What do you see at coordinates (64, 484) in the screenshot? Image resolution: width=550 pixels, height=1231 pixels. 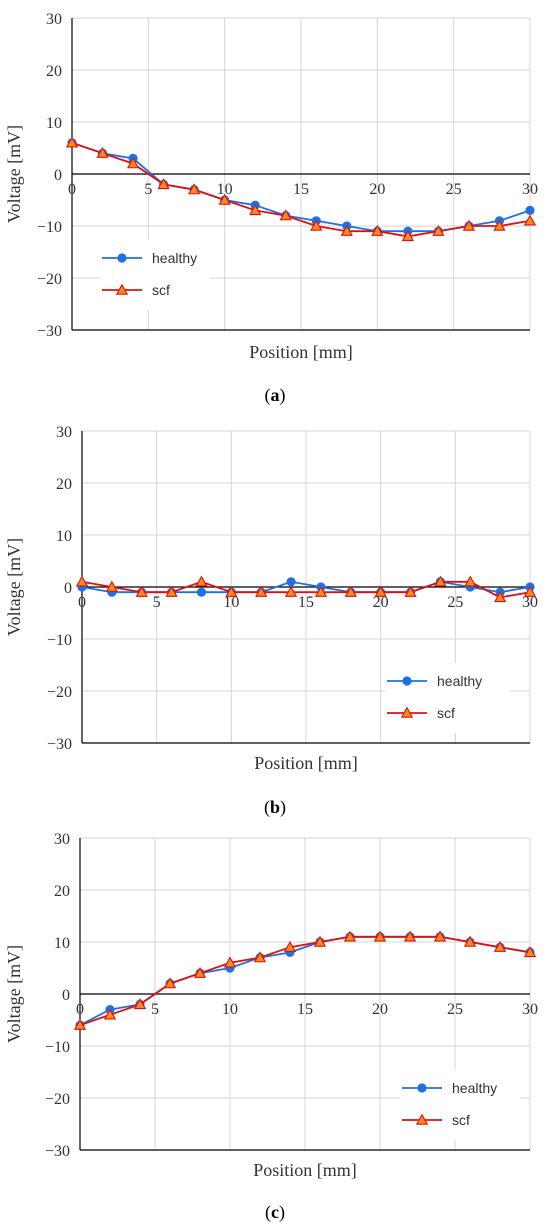 I see `chart-b-y-tick-label: 20` at bounding box center [64, 484].